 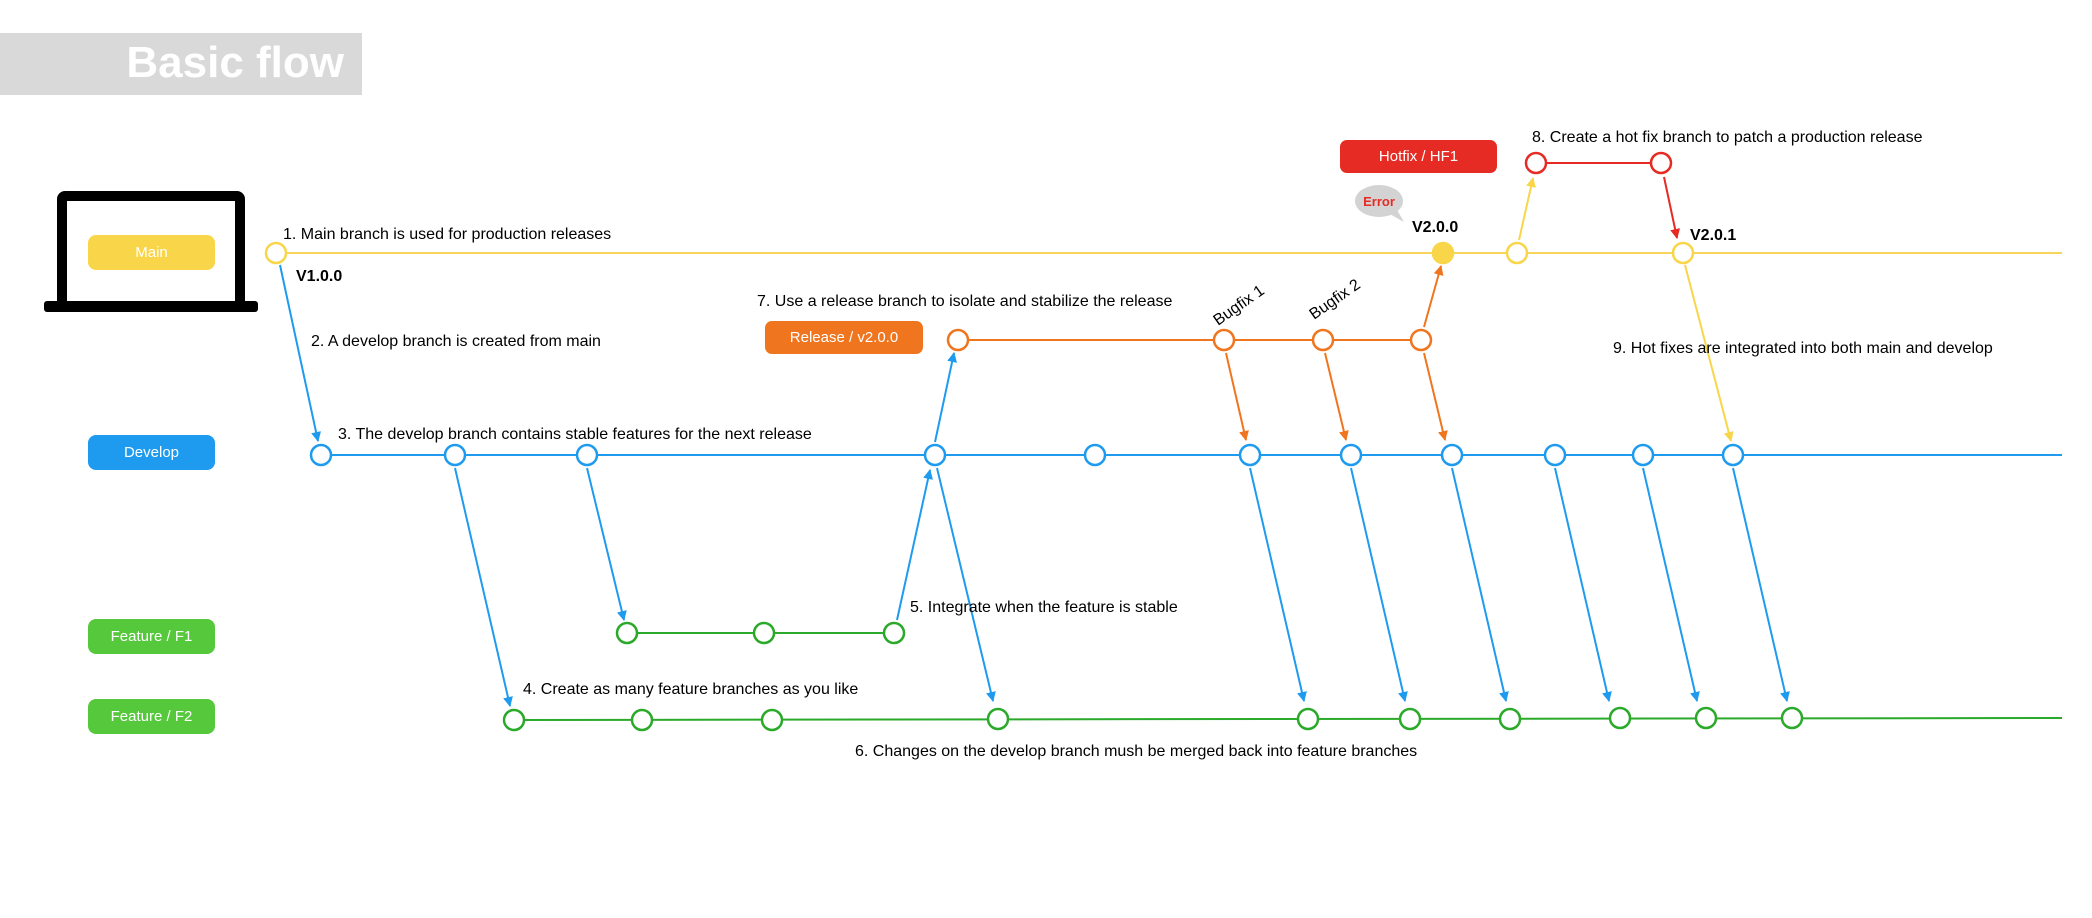 What do you see at coordinates (151, 452) in the screenshot?
I see `branch-label-develop: Develop` at bounding box center [151, 452].